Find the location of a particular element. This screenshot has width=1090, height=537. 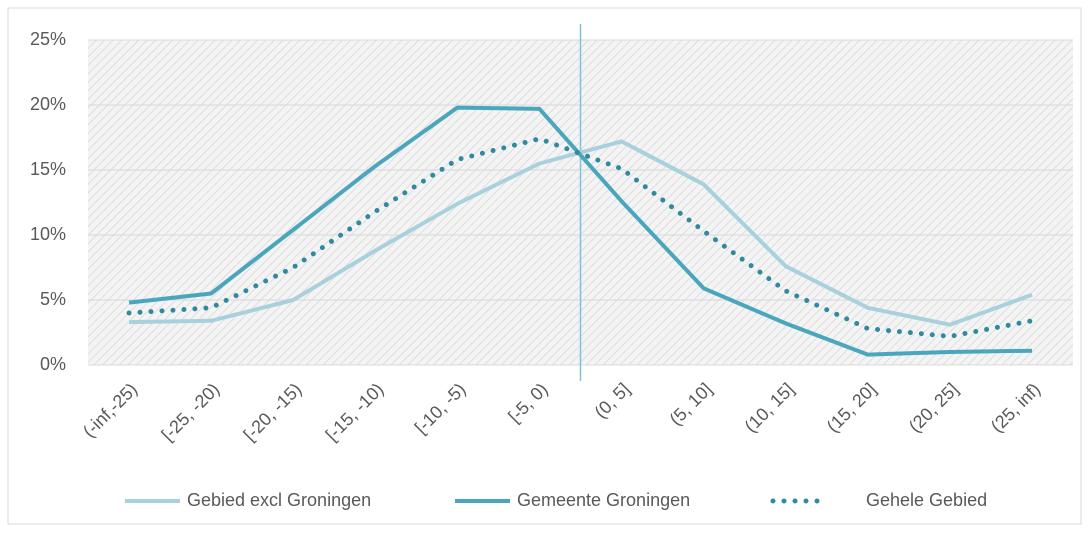

y-tick-label: 10% is located at coordinates (48, 234).